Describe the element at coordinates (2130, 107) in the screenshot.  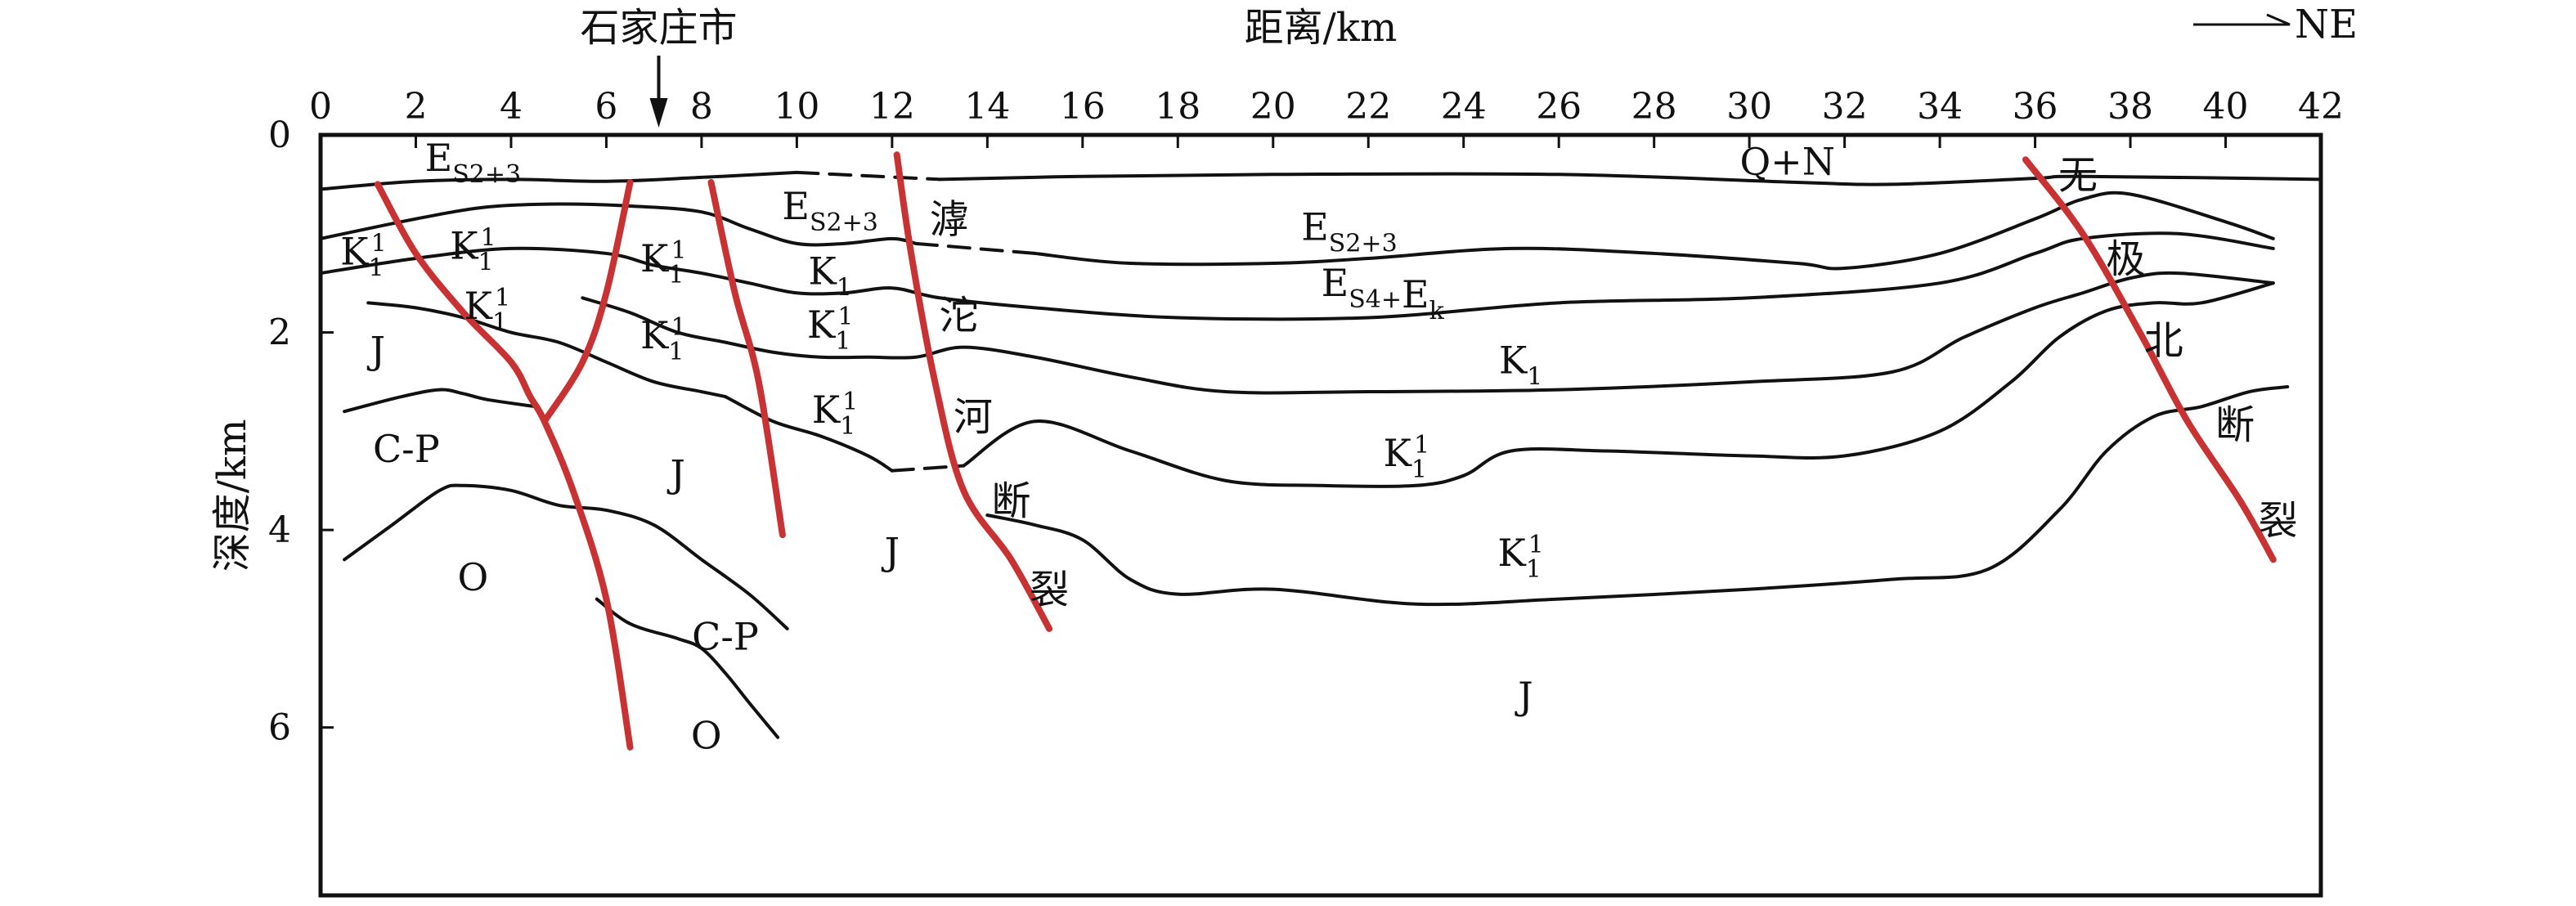
I see `x-tick-label: 38` at that location.